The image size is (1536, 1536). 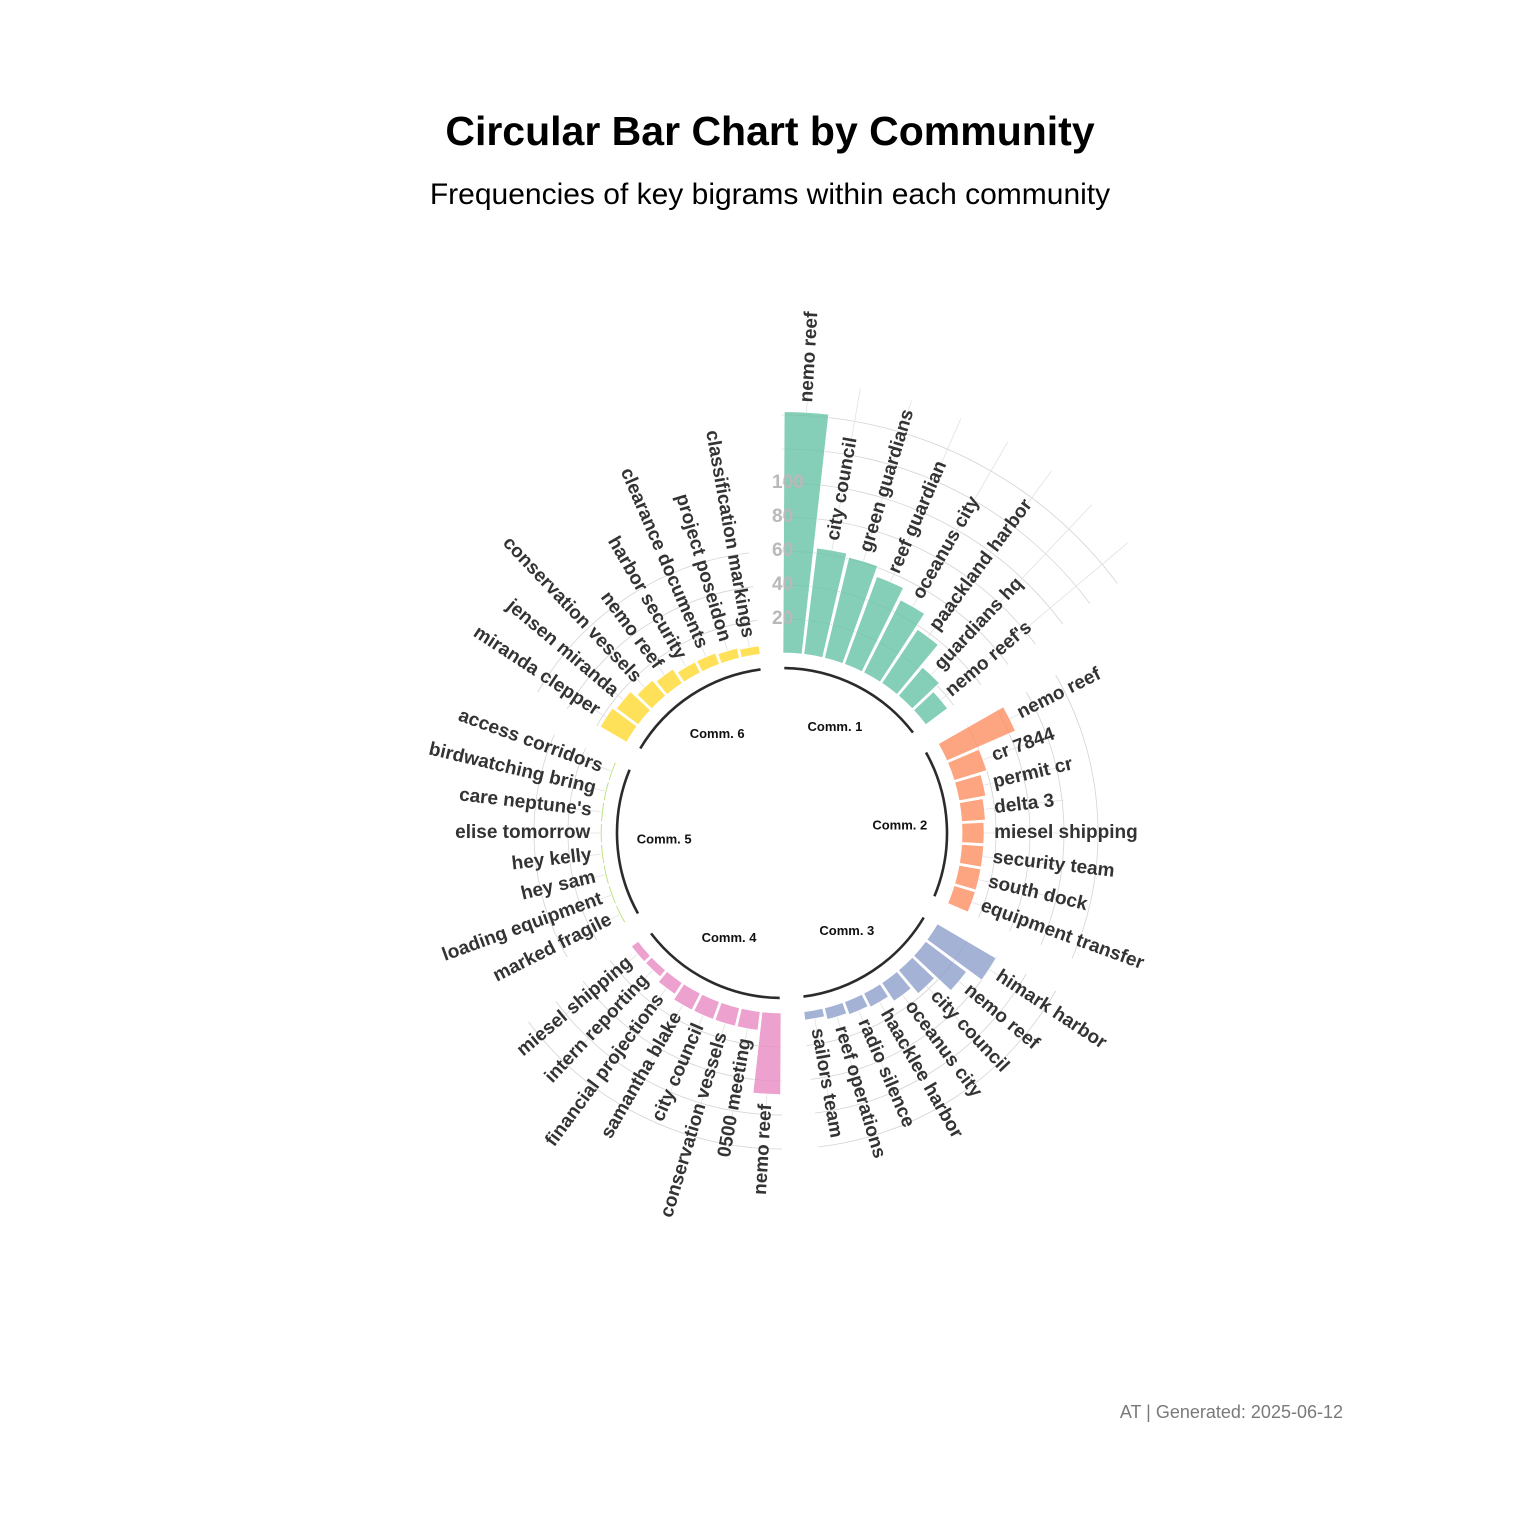 I want to click on tick-label-80: 80, so click(x=782, y=516).